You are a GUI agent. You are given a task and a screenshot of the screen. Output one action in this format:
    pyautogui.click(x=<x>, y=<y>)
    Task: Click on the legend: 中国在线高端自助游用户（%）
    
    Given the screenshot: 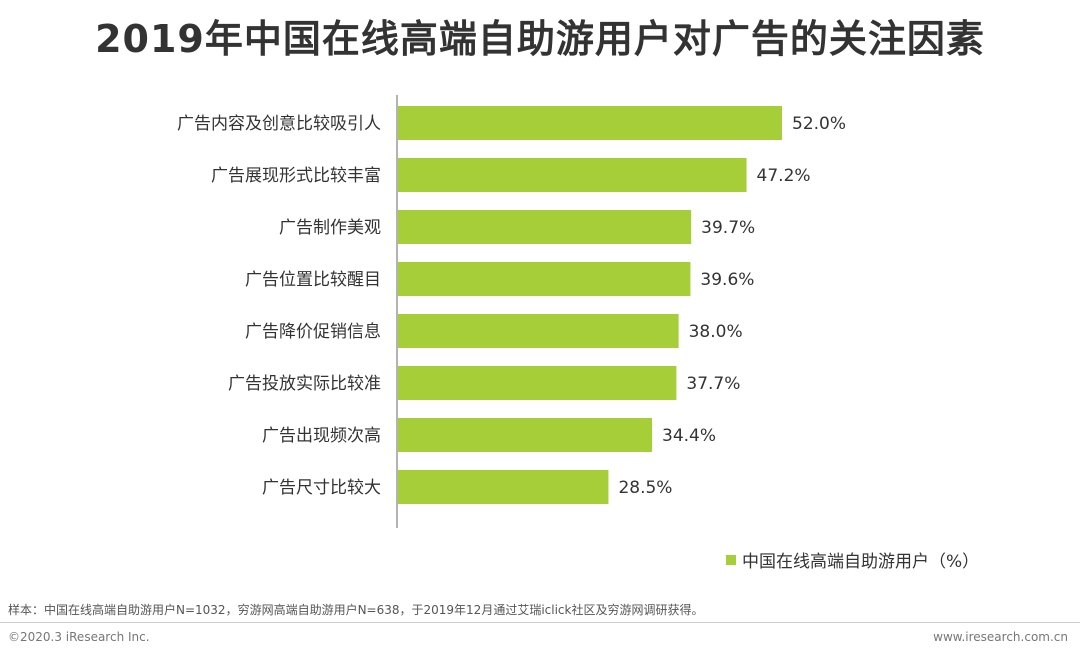 What is the action you would take?
    pyautogui.click(x=852, y=559)
    